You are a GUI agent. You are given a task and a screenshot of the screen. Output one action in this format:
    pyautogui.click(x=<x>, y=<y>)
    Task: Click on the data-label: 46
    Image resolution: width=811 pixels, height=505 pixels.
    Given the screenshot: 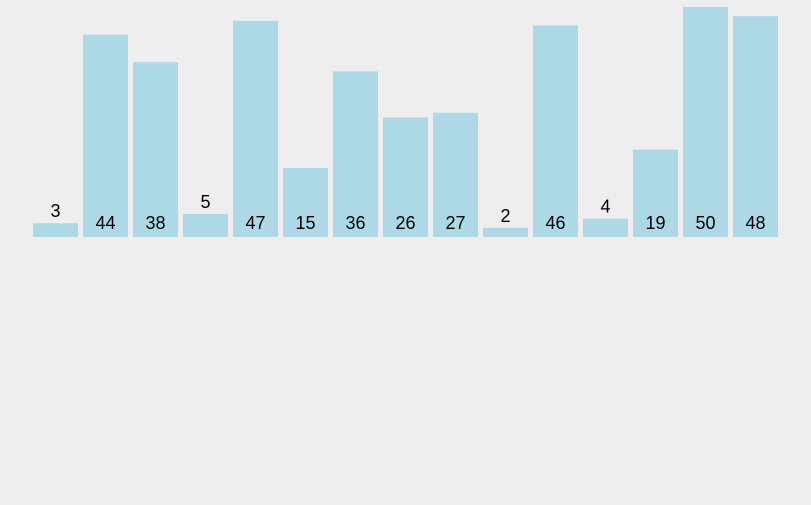 What is the action you would take?
    pyautogui.click(x=555, y=223)
    